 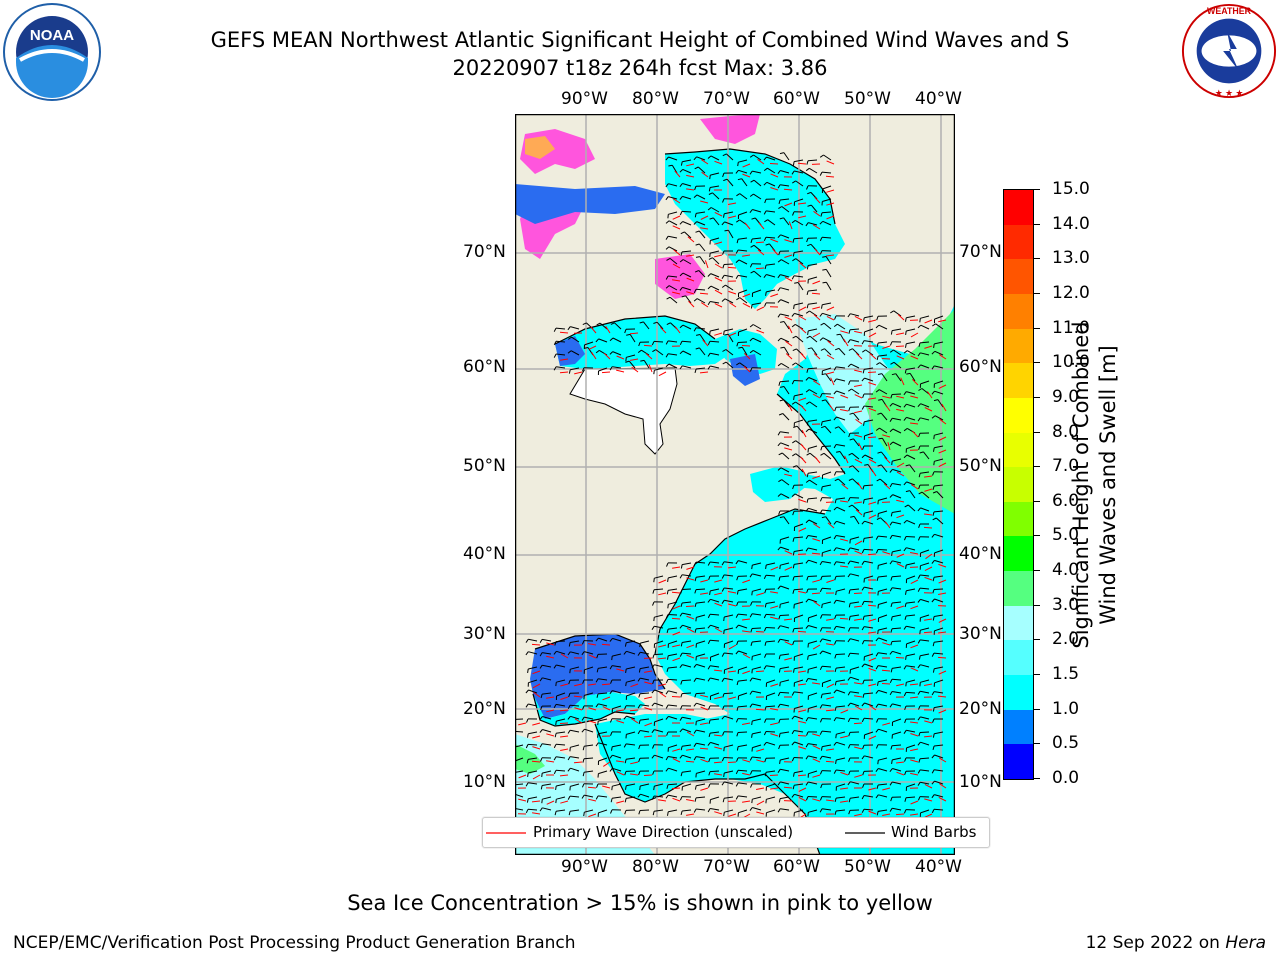 What do you see at coordinates (1066, 674) in the screenshot?
I see `colorbar-tick-label: 1.5` at bounding box center [1066, 674].